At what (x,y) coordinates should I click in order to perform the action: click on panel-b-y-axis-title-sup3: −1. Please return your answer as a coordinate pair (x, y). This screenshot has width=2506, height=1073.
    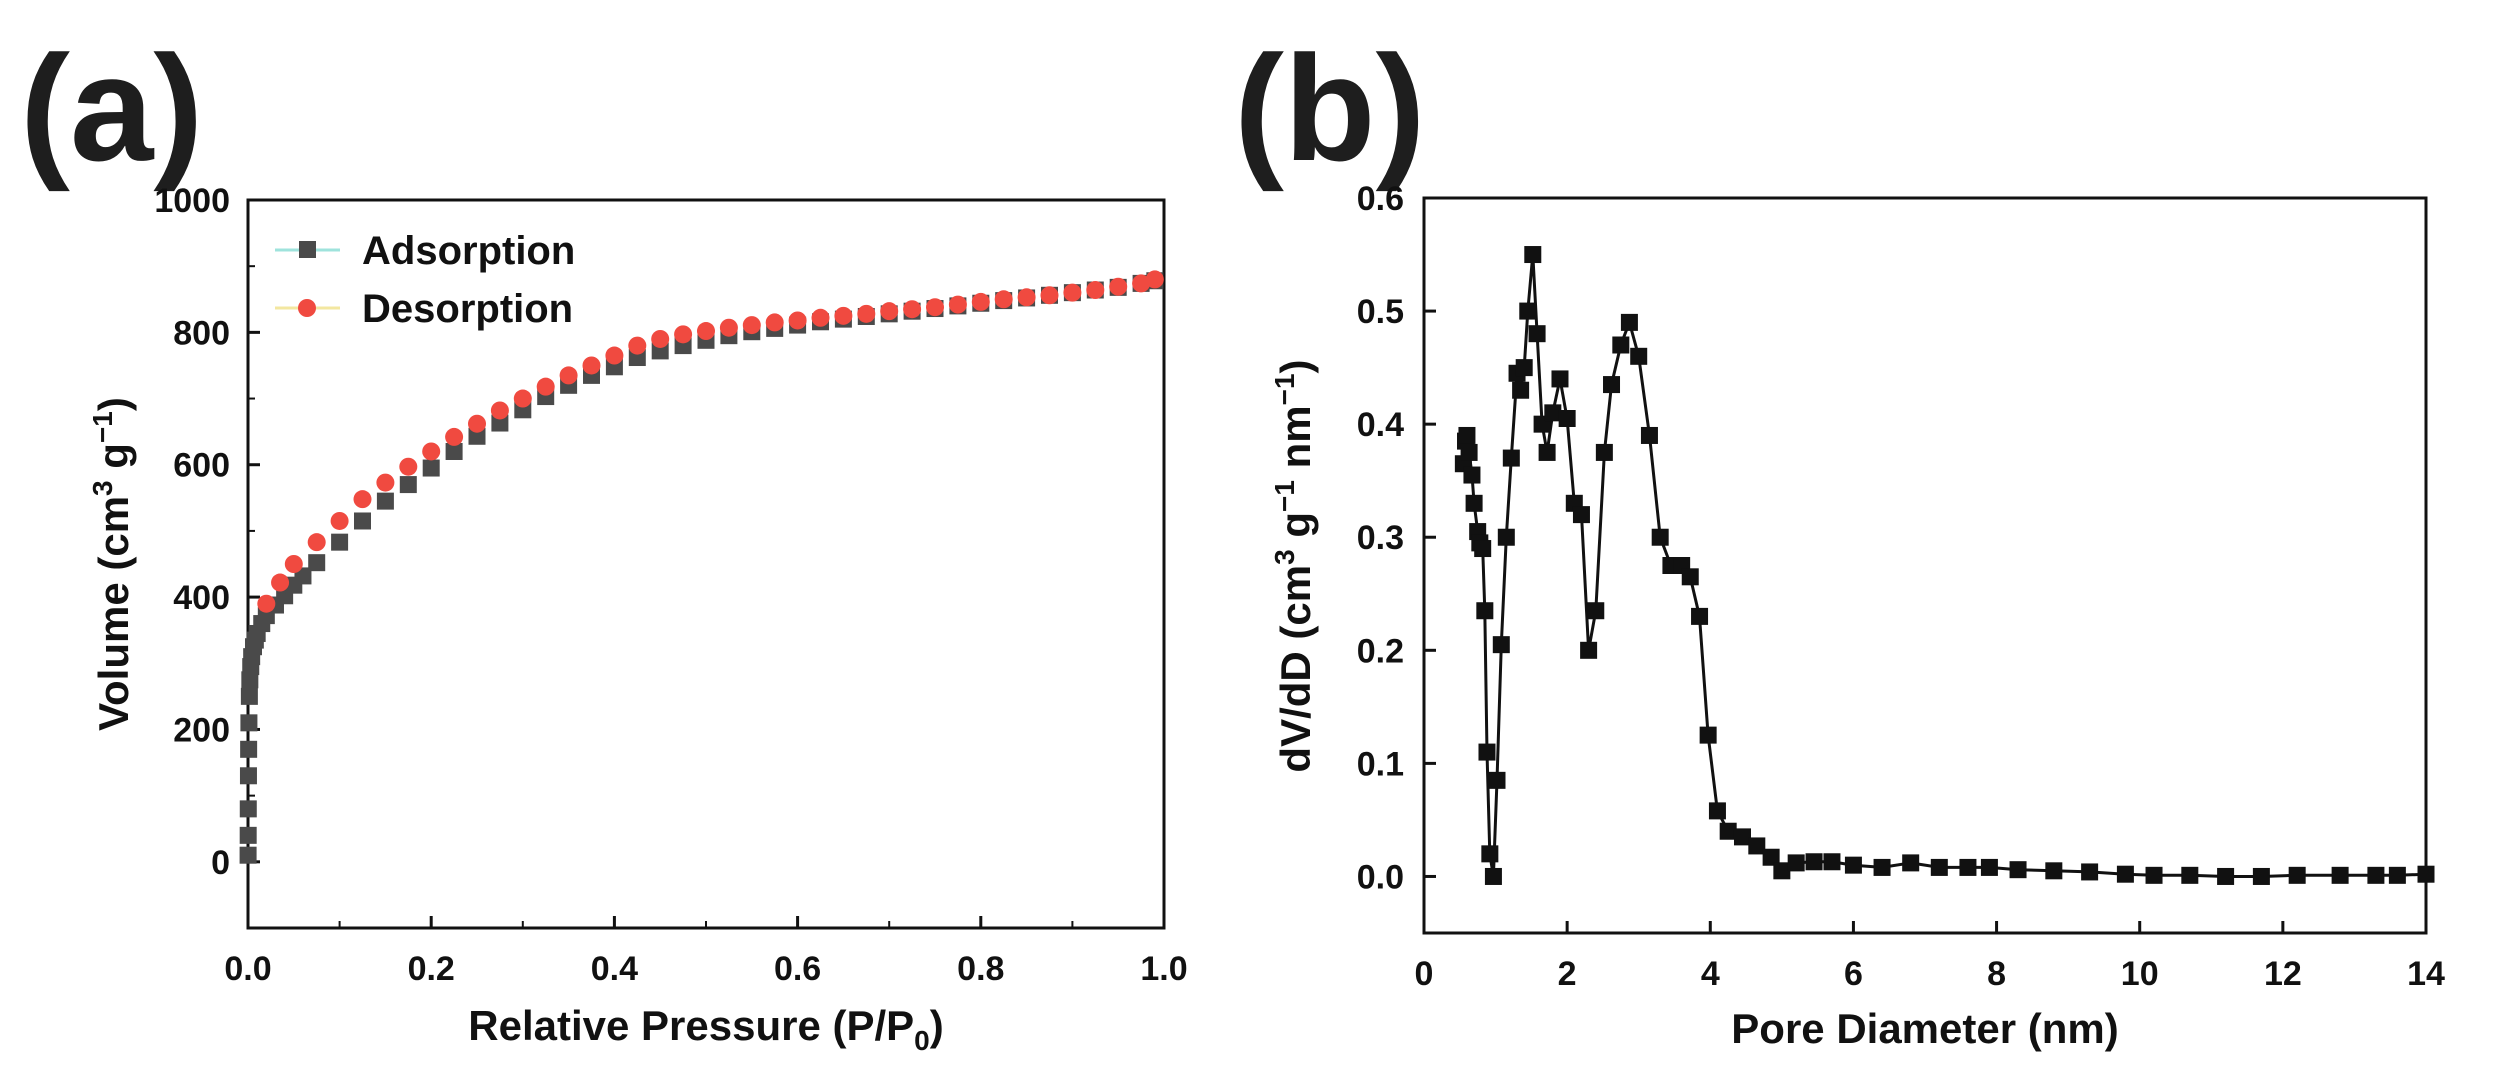
    Looking at the image, I should click on (1284, 389).